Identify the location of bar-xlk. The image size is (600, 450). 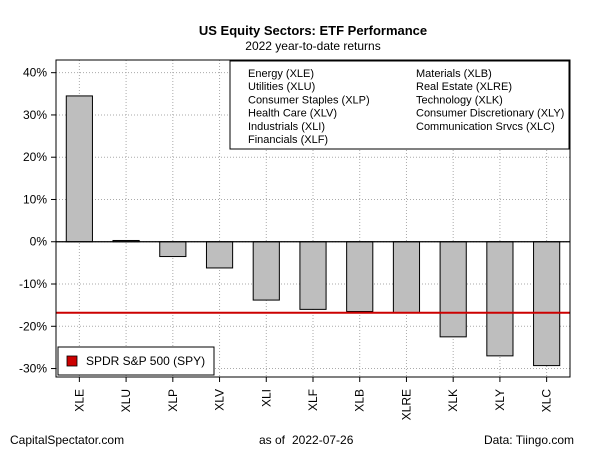
(453, 289).